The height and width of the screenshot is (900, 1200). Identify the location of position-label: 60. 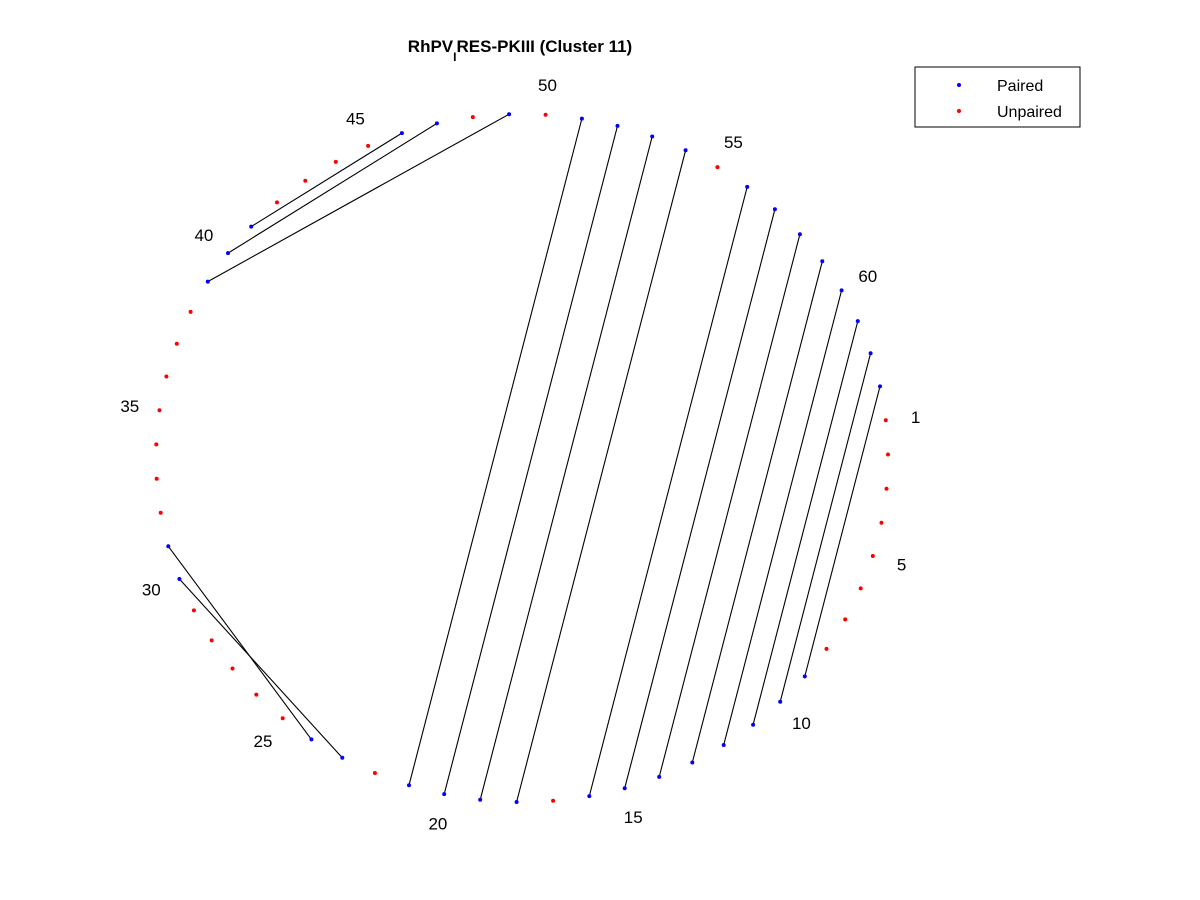
(867, 276).